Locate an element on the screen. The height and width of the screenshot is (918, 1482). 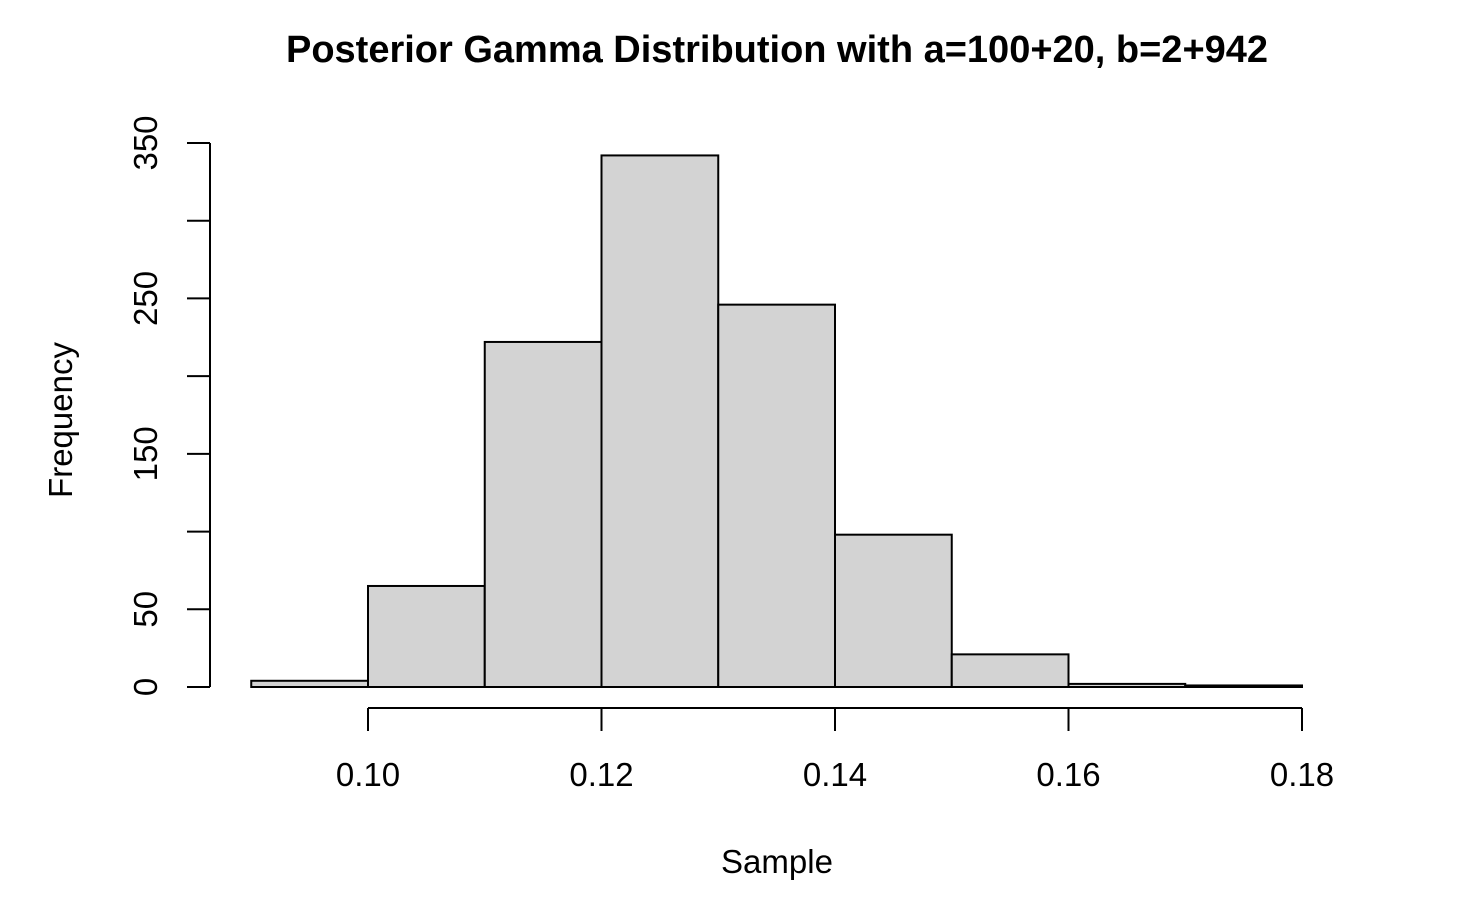
y-tick-label: 350 is located at coordinates (145, 142).